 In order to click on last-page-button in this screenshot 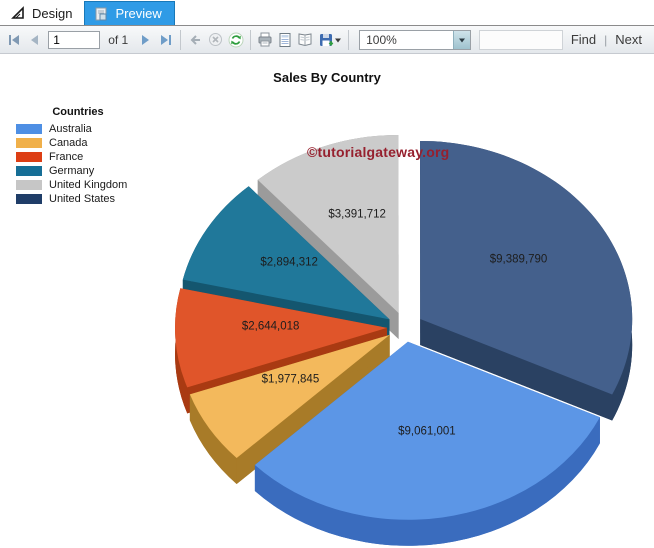, I will do `click(166, 40)`.